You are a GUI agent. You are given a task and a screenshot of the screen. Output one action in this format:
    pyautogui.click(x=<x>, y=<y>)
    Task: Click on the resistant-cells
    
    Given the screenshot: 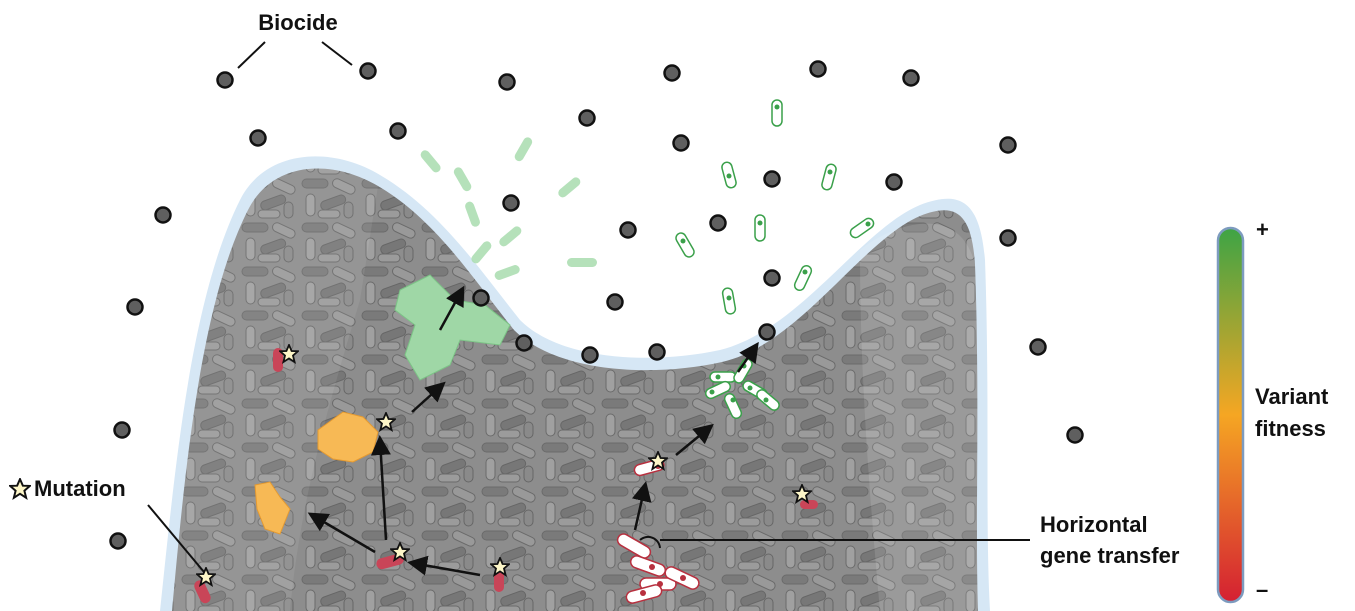 What is the action you would take?
    pyautogui.click(x=775, y=259)
    